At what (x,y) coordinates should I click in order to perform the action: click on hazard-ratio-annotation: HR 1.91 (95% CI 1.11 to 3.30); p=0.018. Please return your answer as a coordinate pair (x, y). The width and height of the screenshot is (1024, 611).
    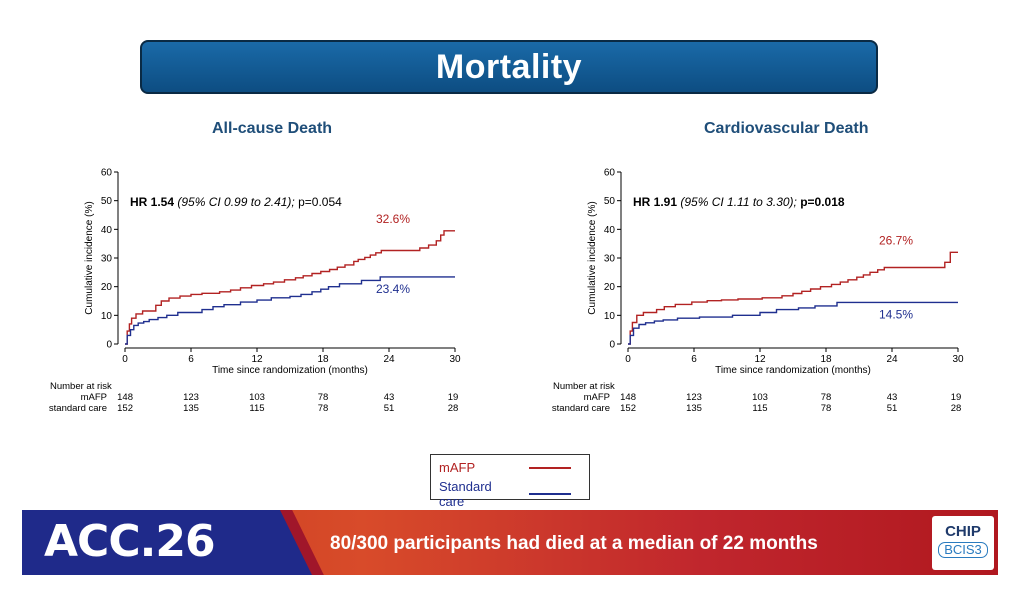
    Looking at the image, I should click on (739, 202).